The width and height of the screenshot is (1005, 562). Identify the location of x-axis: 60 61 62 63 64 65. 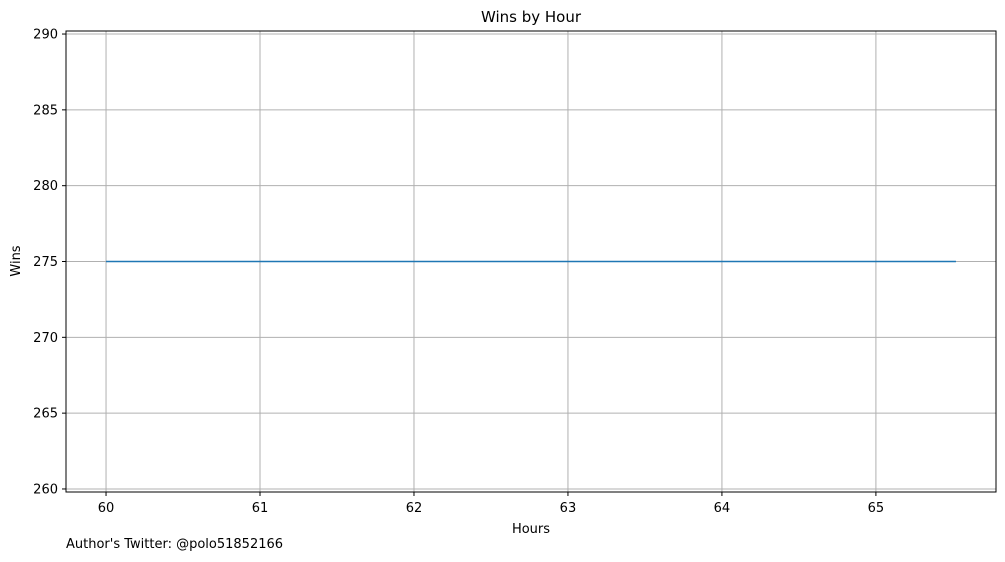
(491, 504).